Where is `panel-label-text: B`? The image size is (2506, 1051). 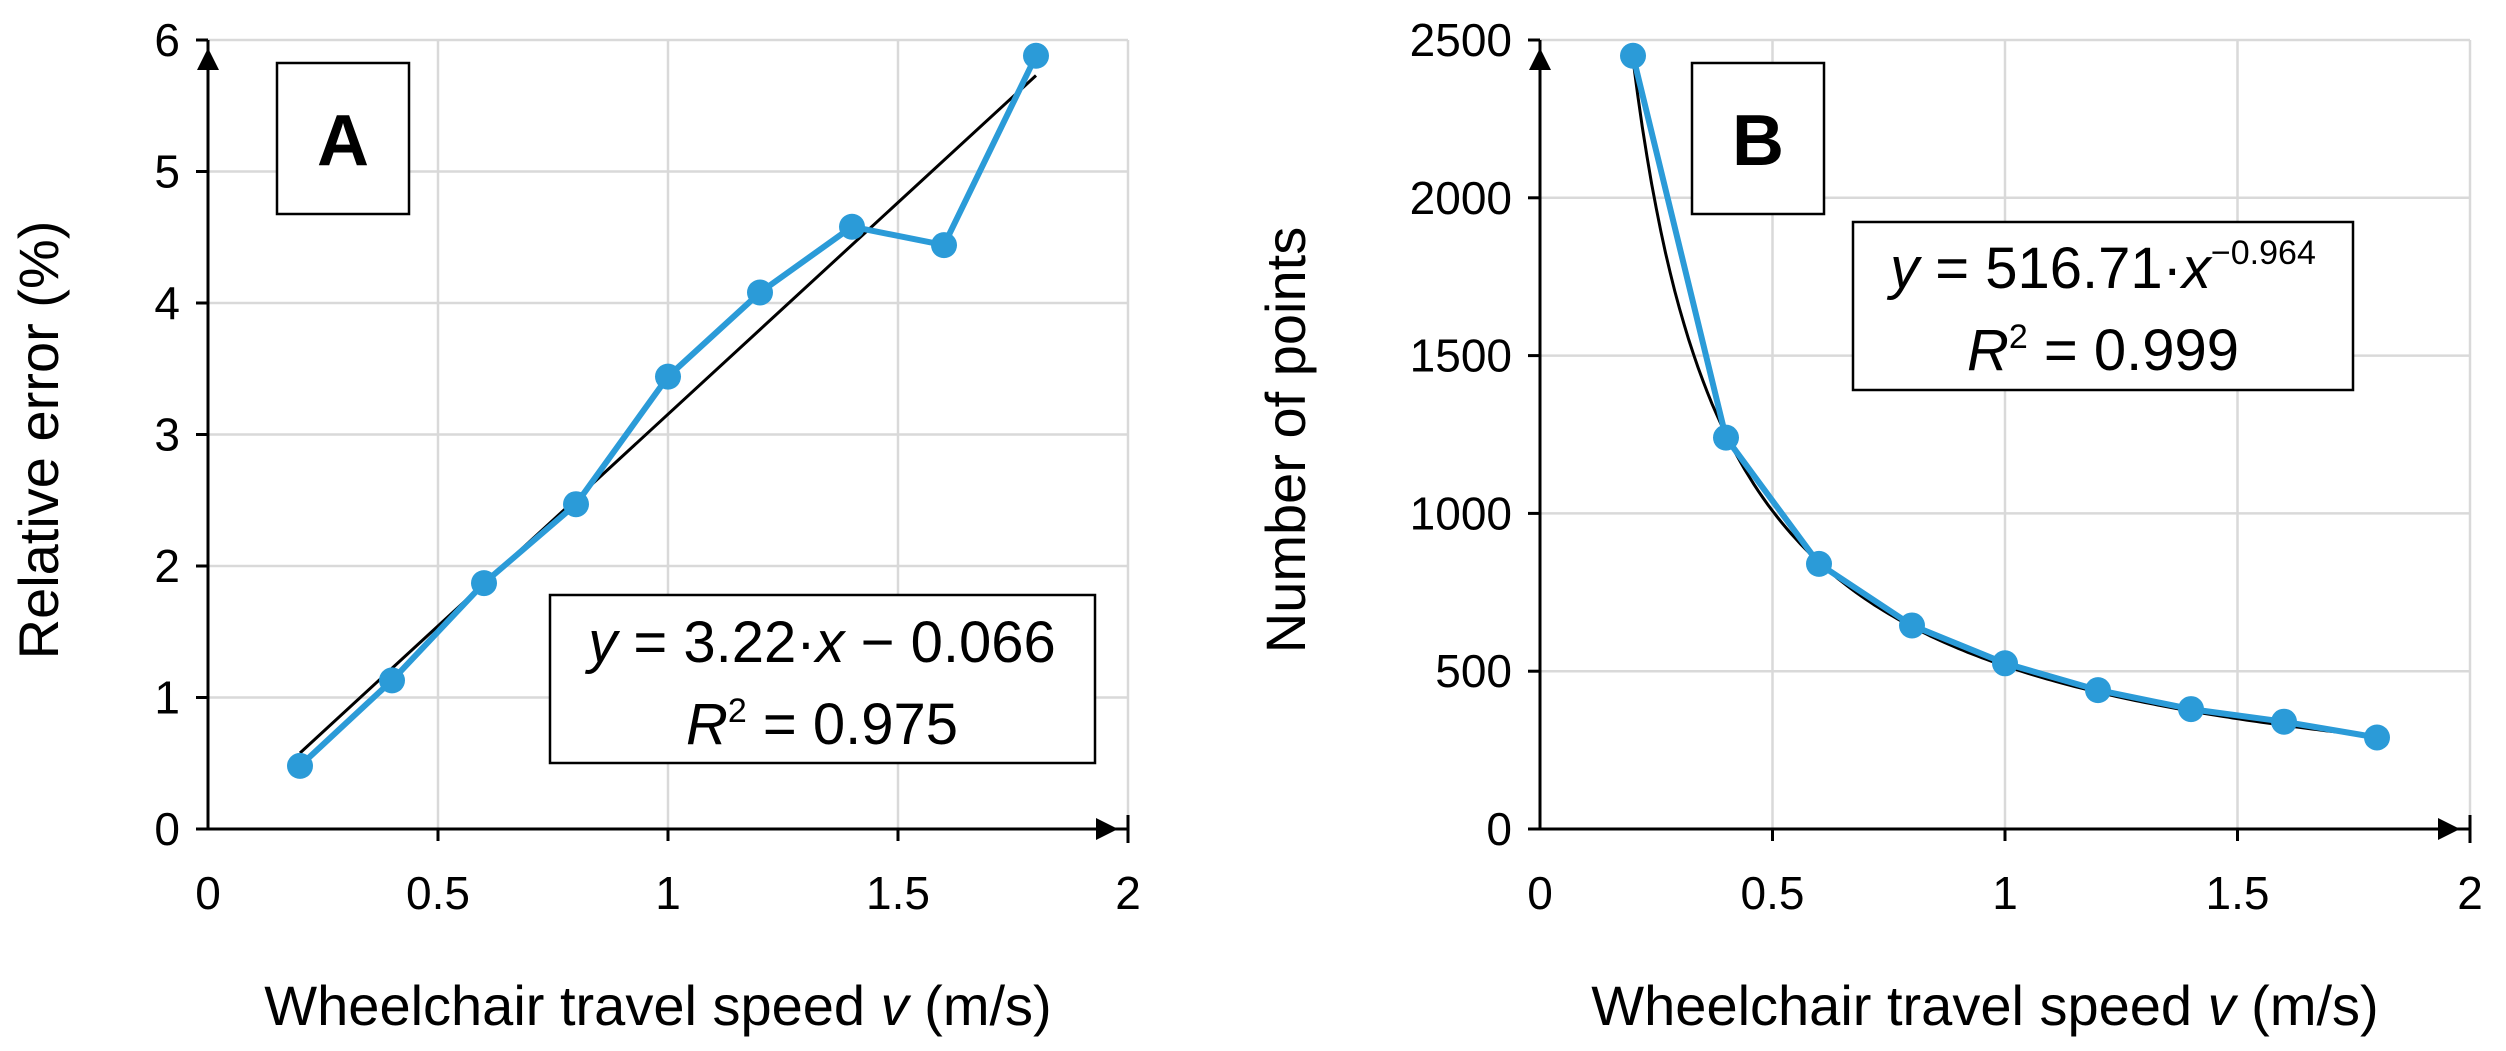
panel-label-text: B is located at coordinates (1758, 141).